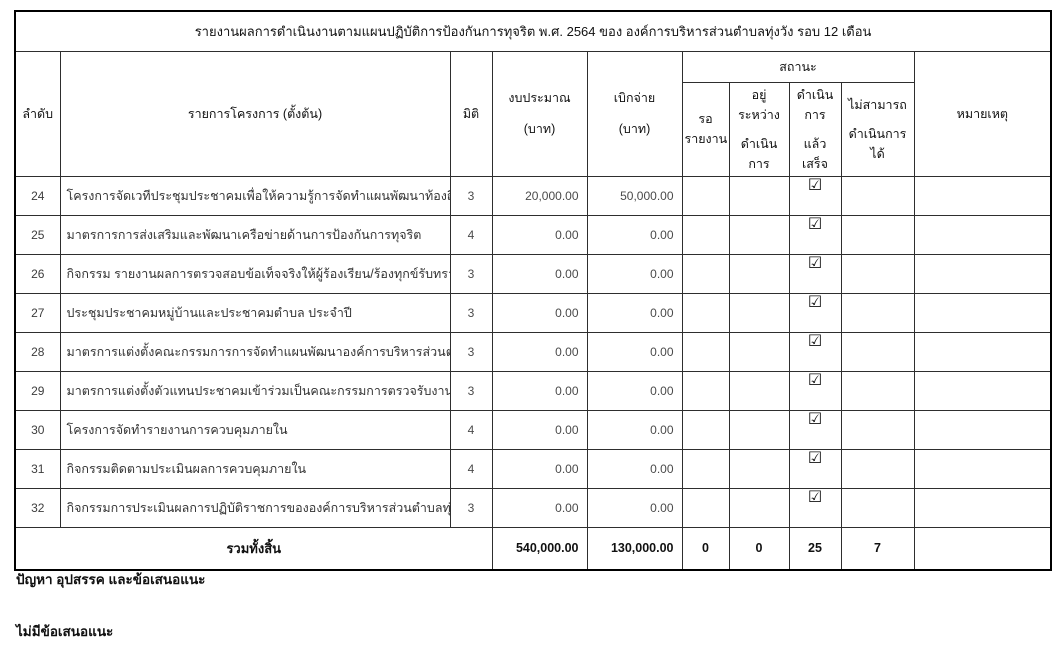  I want to click on project-name: โครงการจัดทำรายงานการควบคุมภายใน, so click(255, 429).